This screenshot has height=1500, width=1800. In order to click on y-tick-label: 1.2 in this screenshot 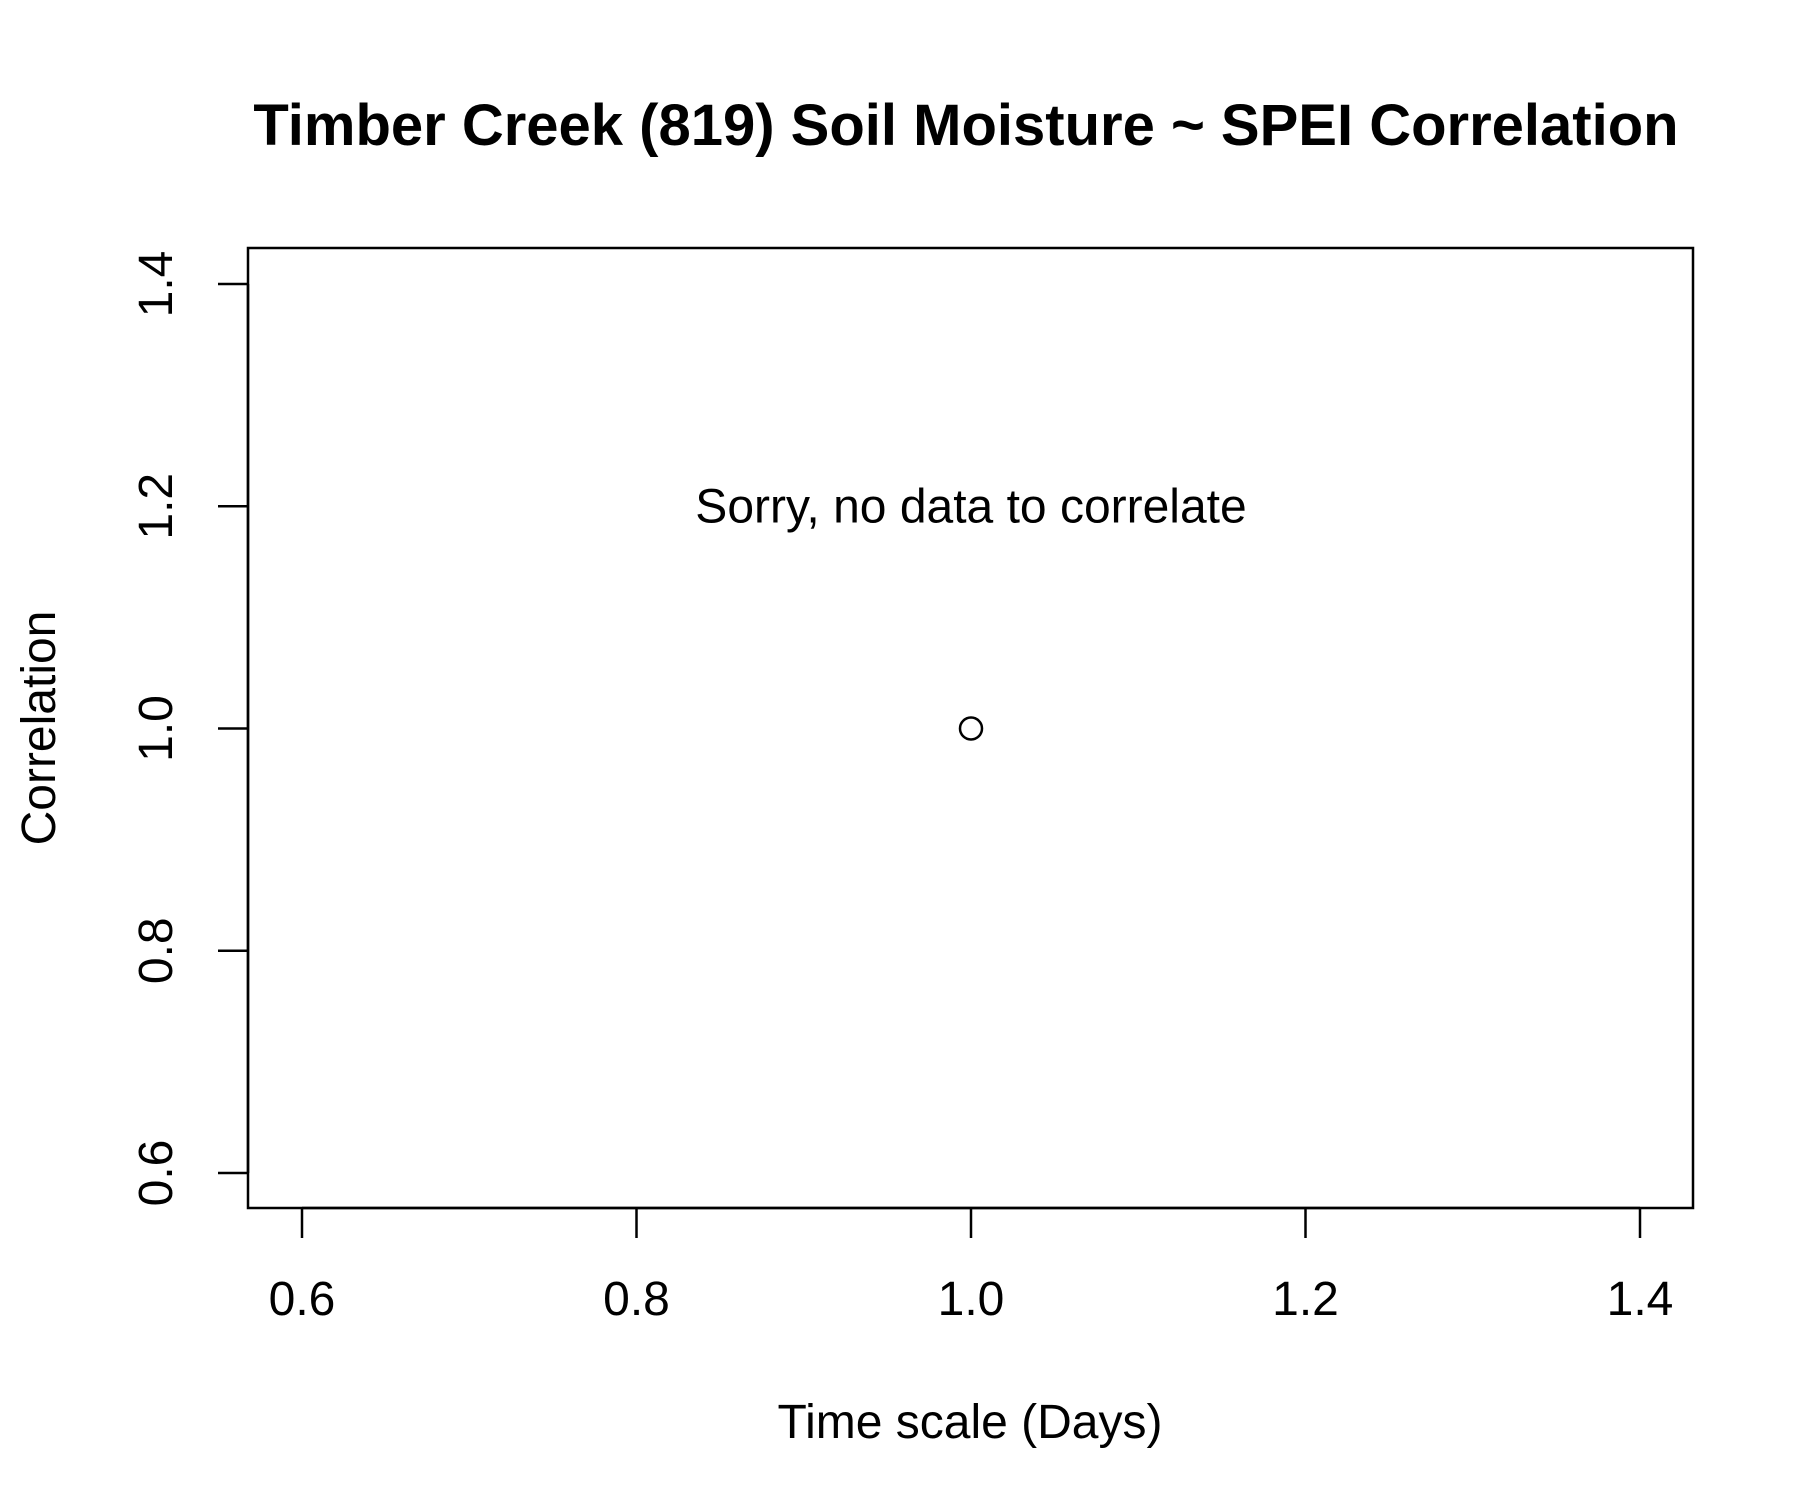, I will do `click(156, 506)`.